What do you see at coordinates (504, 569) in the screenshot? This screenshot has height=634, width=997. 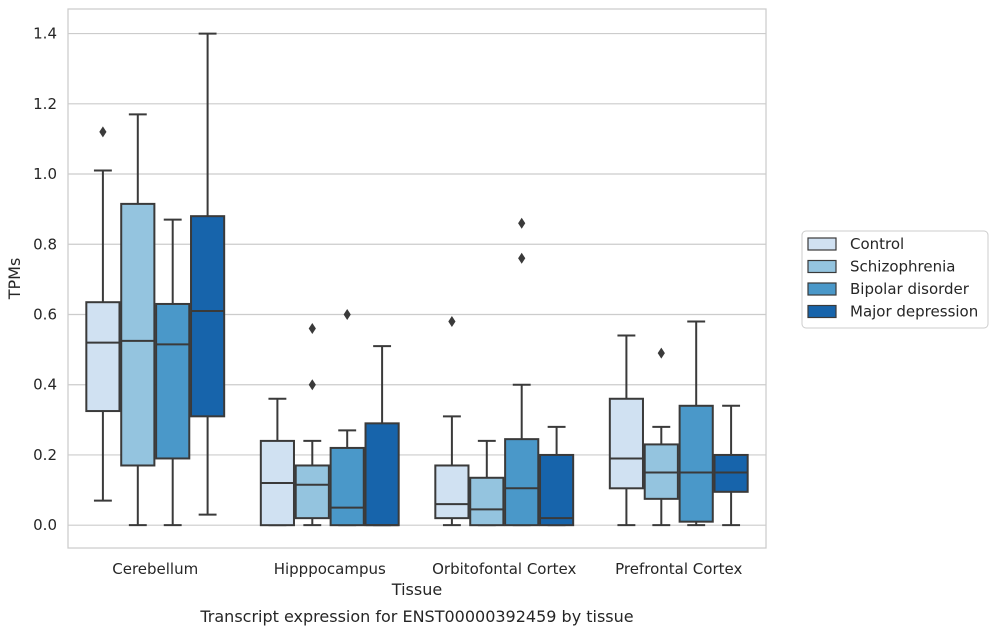 I see `x-tick-label: Orbitofontal Cortex` at bounding box center [504, 569].